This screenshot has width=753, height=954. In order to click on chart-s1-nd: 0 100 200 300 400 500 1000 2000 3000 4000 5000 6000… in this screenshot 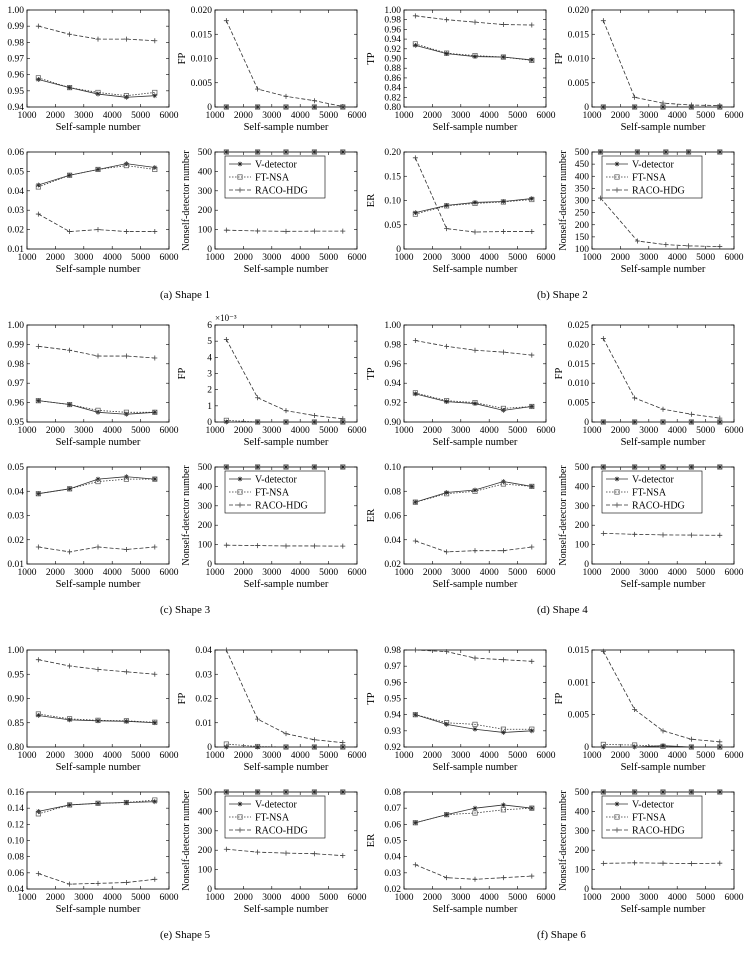, I will do `click(274, 211)`.